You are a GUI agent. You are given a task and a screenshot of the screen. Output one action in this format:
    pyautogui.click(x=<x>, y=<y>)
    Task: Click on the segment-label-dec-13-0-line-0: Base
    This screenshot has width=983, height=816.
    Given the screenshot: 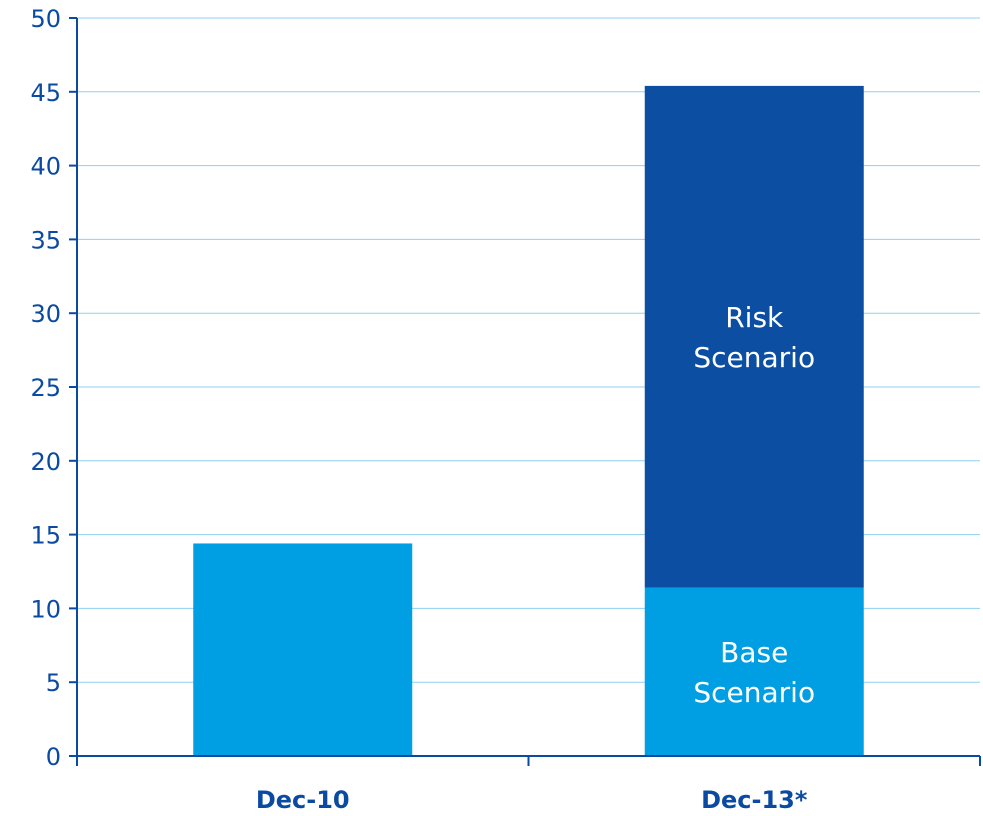 What is the action you would take?
    pyautogui.click(x=754, y=652)
    